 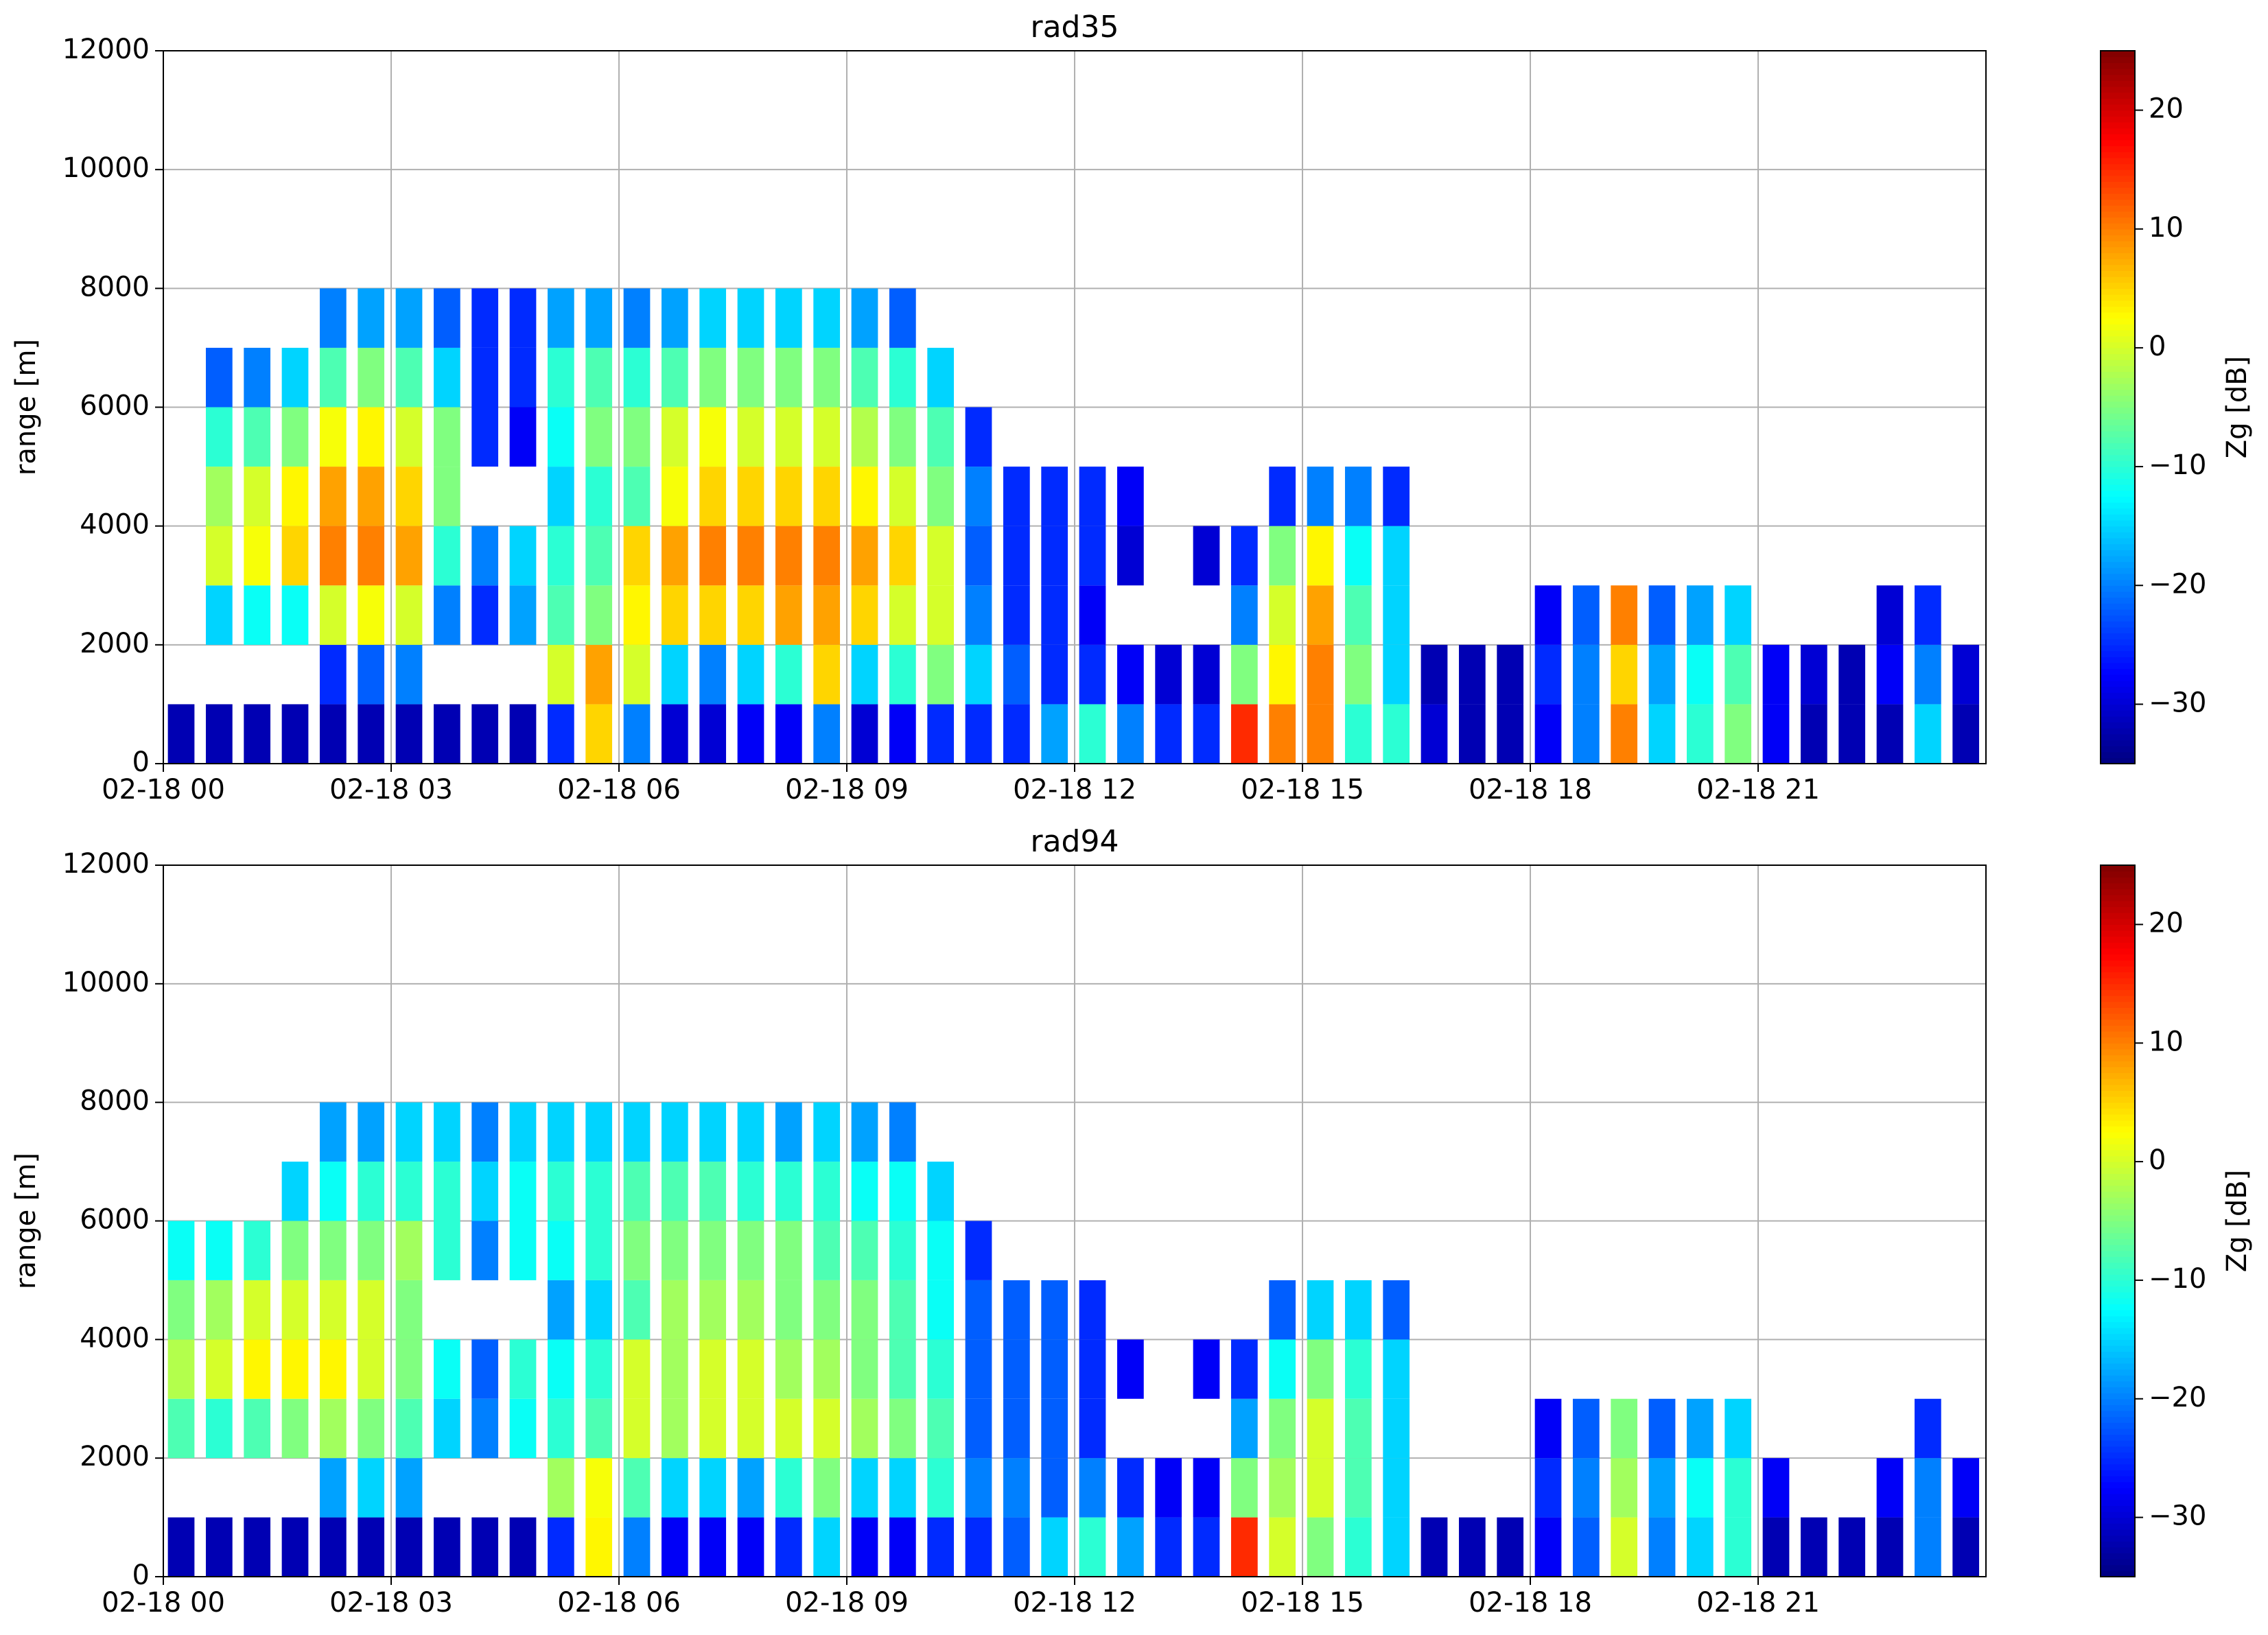 I want to click on x-tick-label: 02-18 12, so click(x=1074, y=1603).